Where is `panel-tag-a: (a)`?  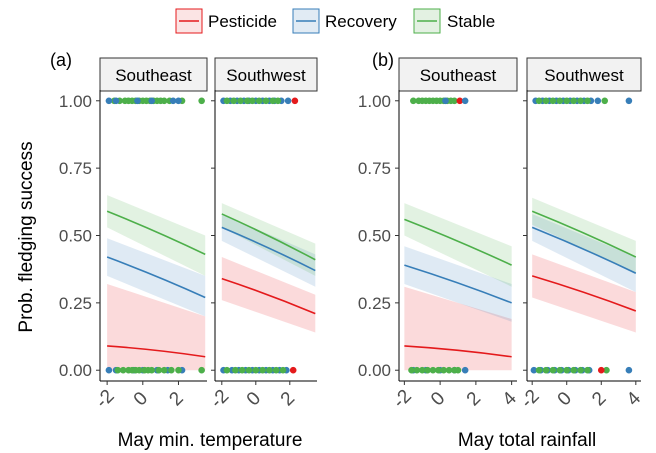 panel-tag-a: (a) is located at coordinates (61, 60).